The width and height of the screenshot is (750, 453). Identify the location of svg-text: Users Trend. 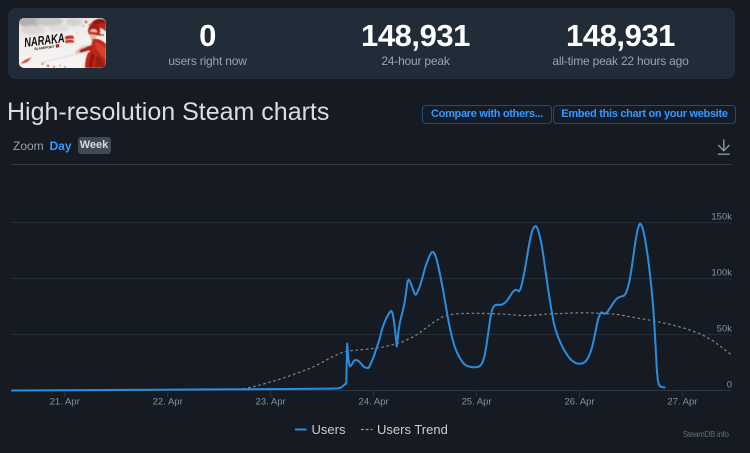
(412, 429).